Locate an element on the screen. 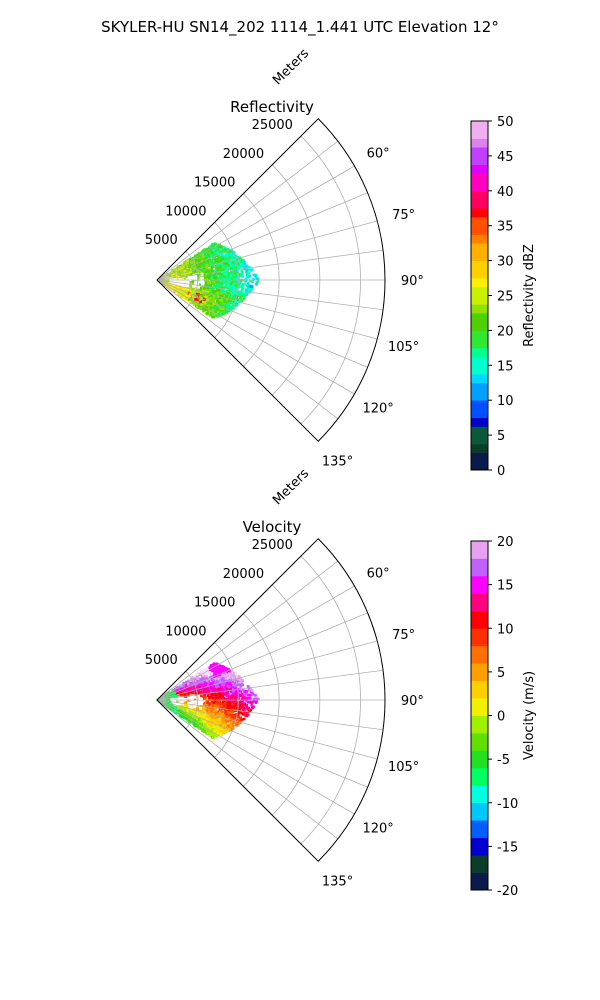 The width and height of the screenshot is (600, 1000). range-axis-label: Meters is located at coordinates (291, 67).